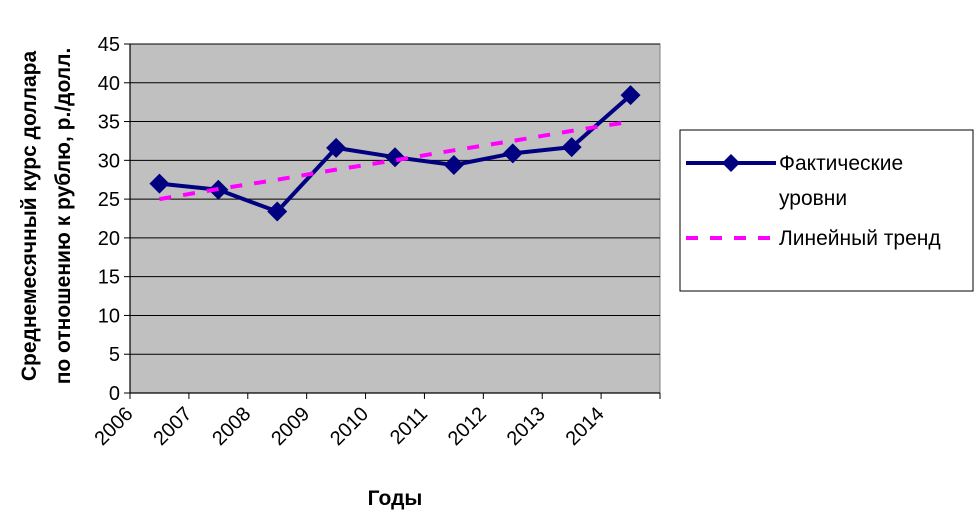  What do you see at coordinates (109, 278) in the screenshot?
I see `y-tick-label: 15` at bounding box center [109, 278].